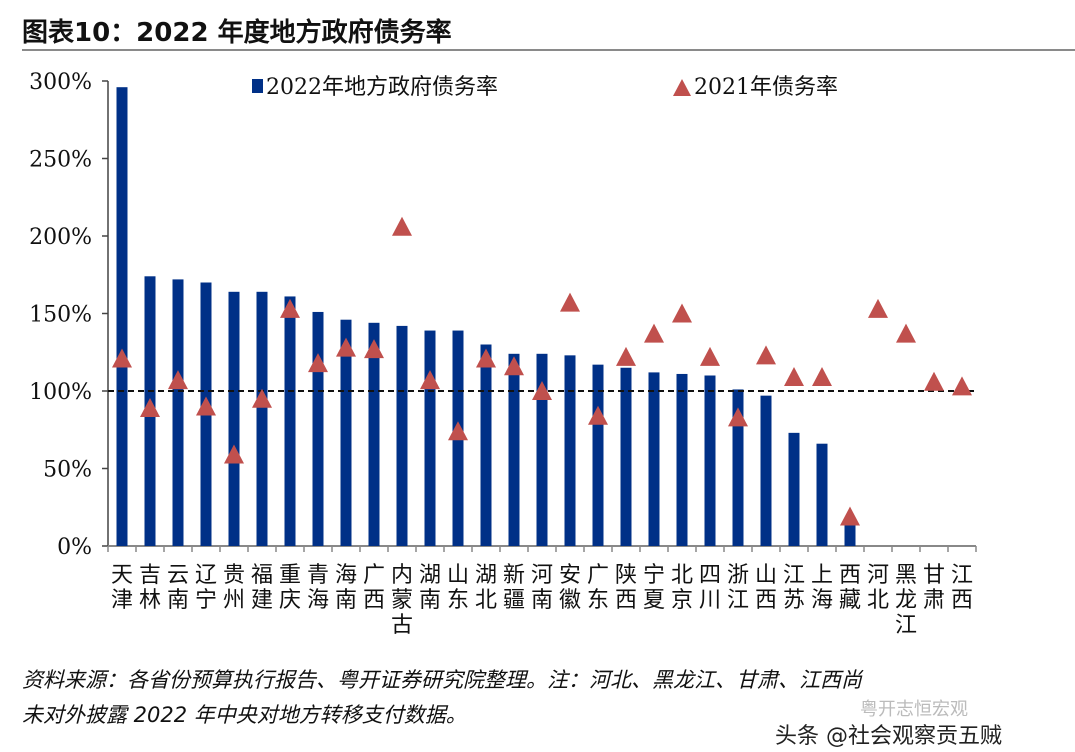  I want to click on bar-贵州, so click(234, 418).